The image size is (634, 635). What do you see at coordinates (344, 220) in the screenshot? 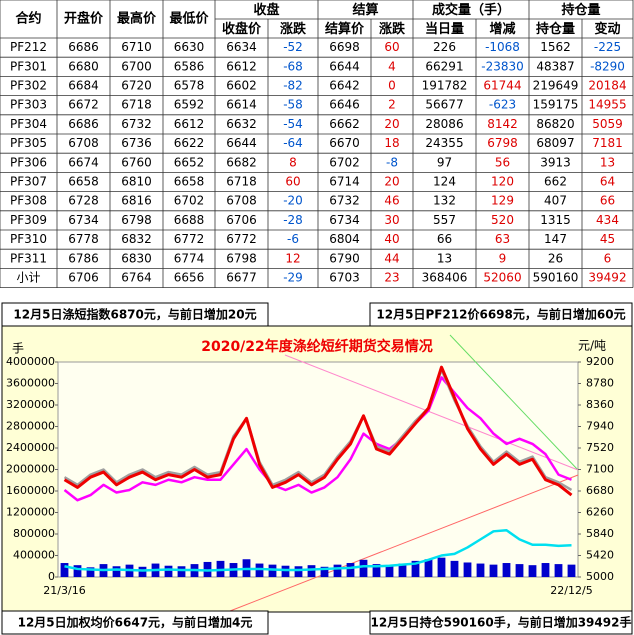
I see `table-cell: 6734` at bounding box center [344, 220].